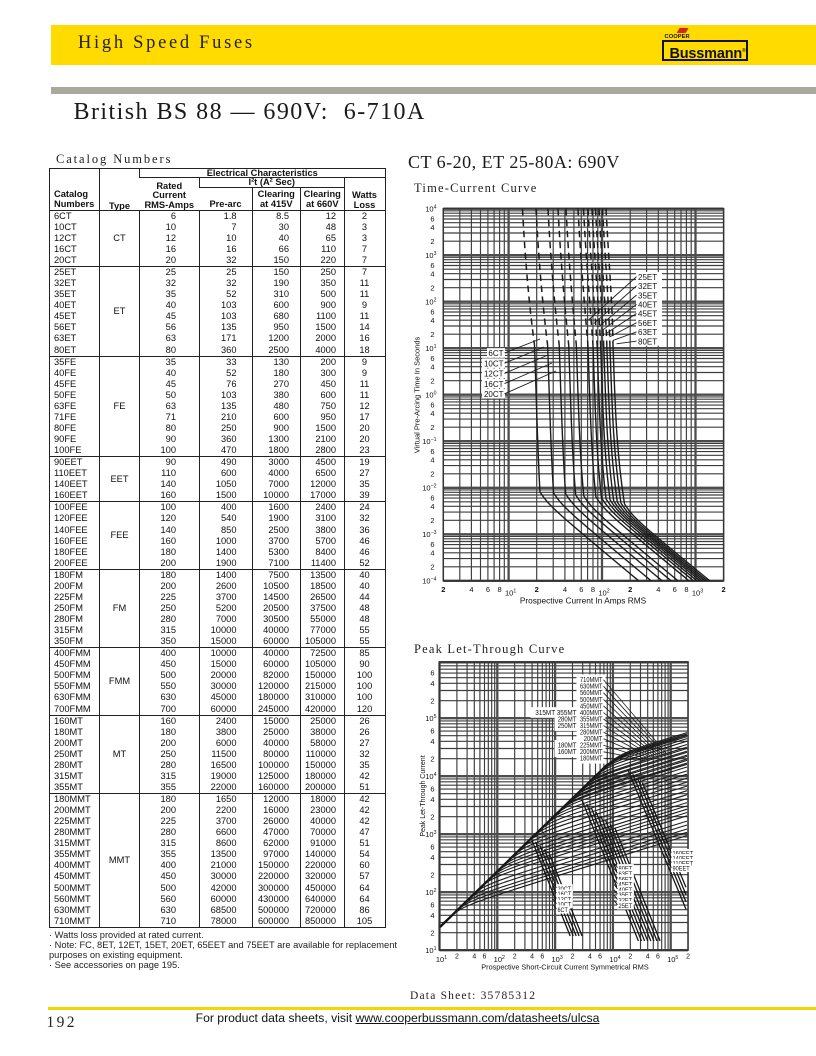 The image size is (816, 1056). I want to click on svg-text: 90EET, so click(681, 869).